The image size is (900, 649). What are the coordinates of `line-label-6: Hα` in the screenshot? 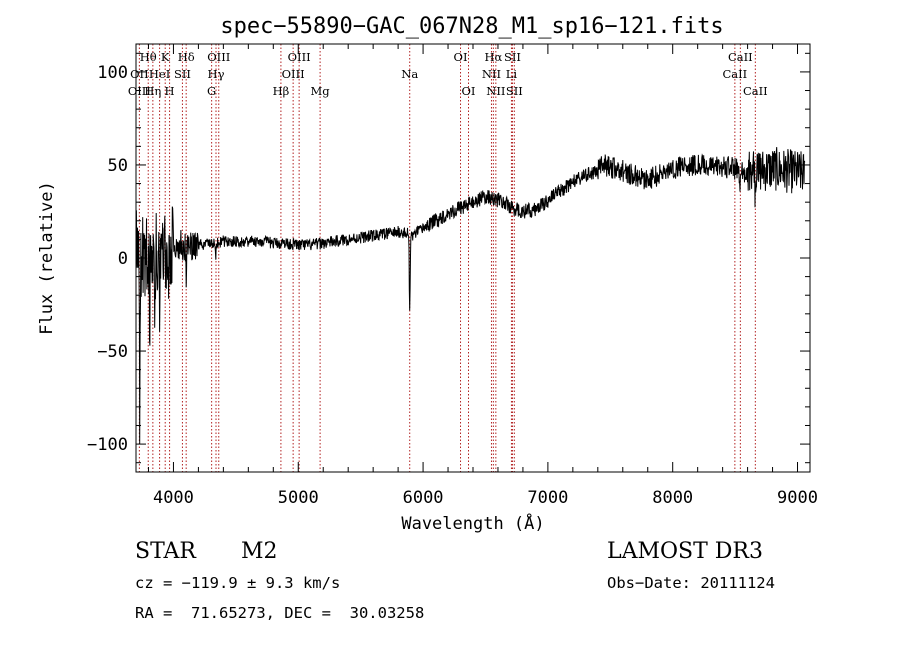 It's located at (493, 57).